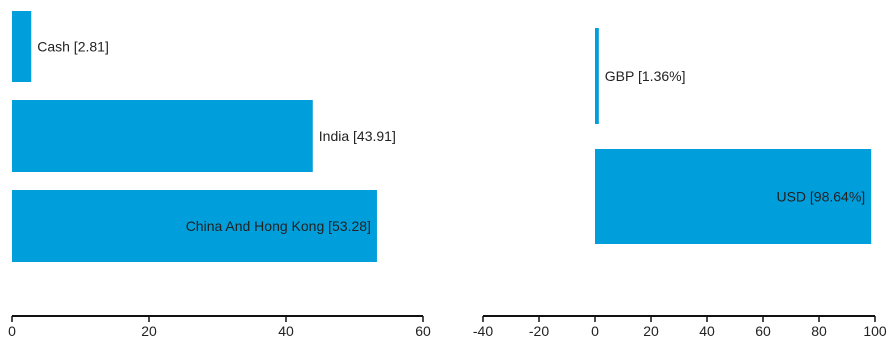 Image resolution: width=888 pixels, height=338 pixels. I want to click on sector-bar-label-cash: Cash [2.81], so click(73, 47).